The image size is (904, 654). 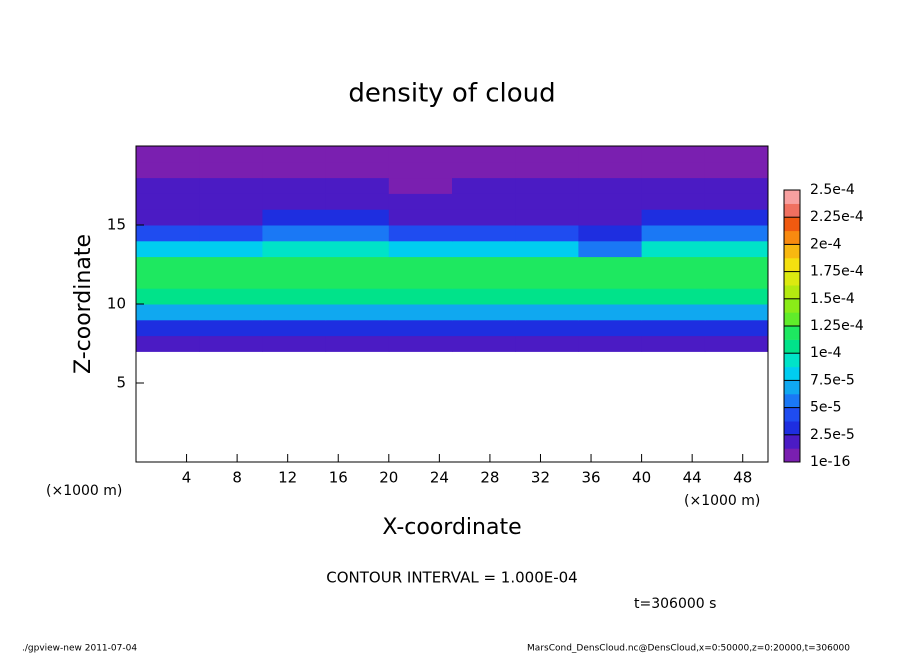 I want to click on x-tick-label: 36, so click(x=590, y=478).